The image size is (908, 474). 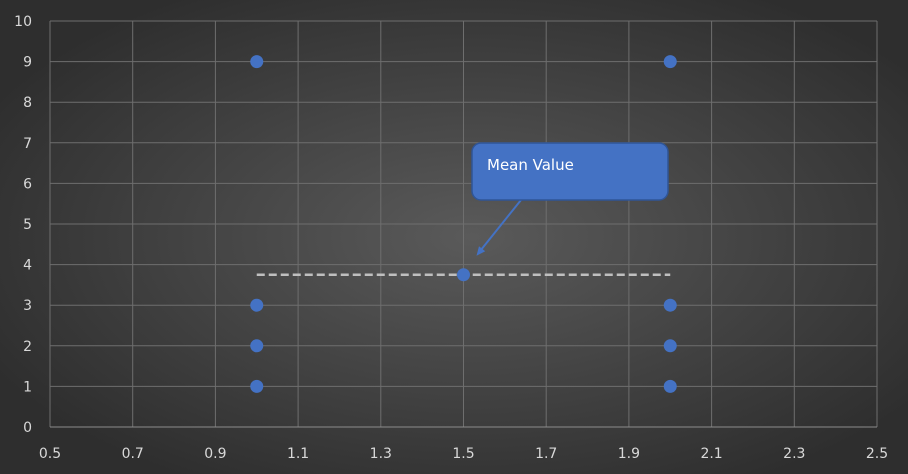 I want to click on y-tick-label: 7, so click(x=27, y=144).